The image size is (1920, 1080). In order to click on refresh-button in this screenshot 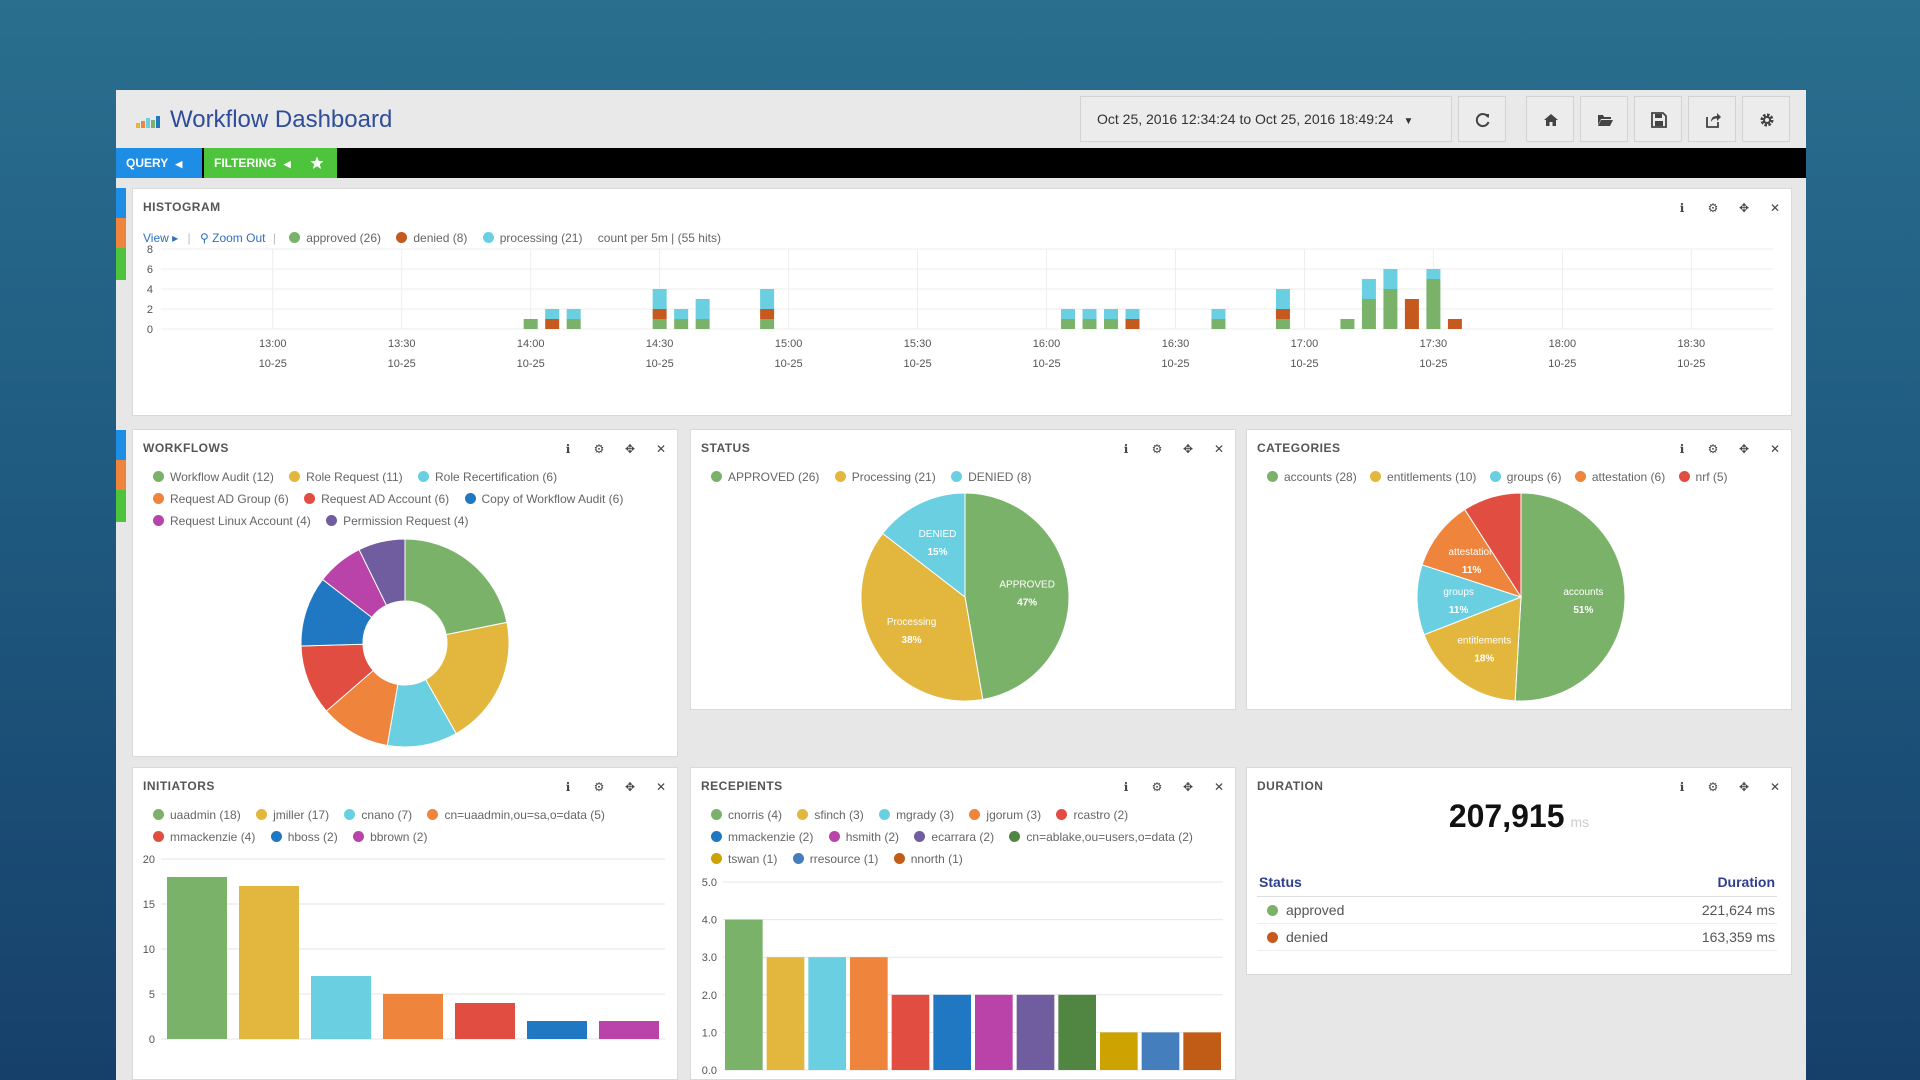, I will do `click(1482, 119)`.